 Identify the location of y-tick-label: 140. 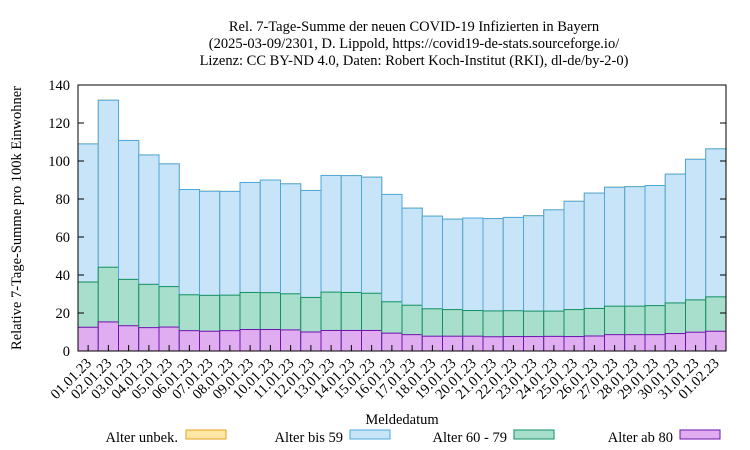
(59, 86).